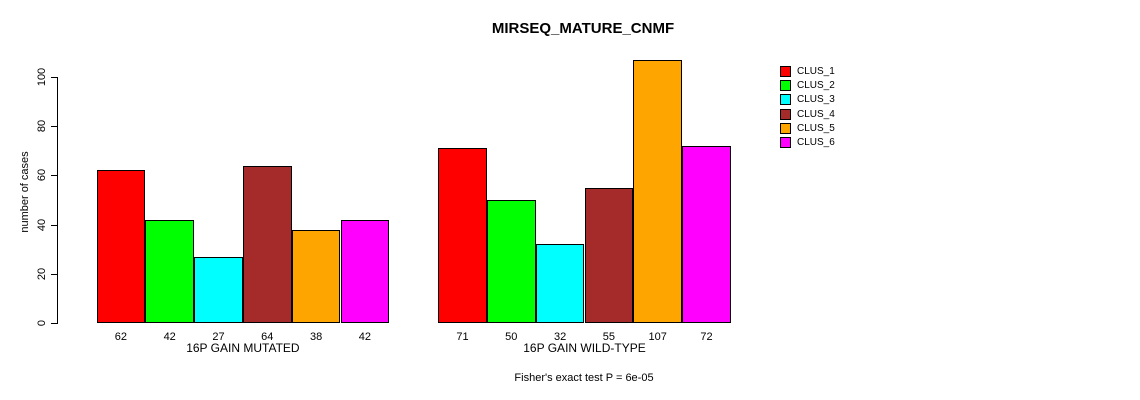 This screenshot has height=400, width=1140. Describe the element at coordinates (609, 337) in the screenshot. I see `bar-value-label: 55` at that location.